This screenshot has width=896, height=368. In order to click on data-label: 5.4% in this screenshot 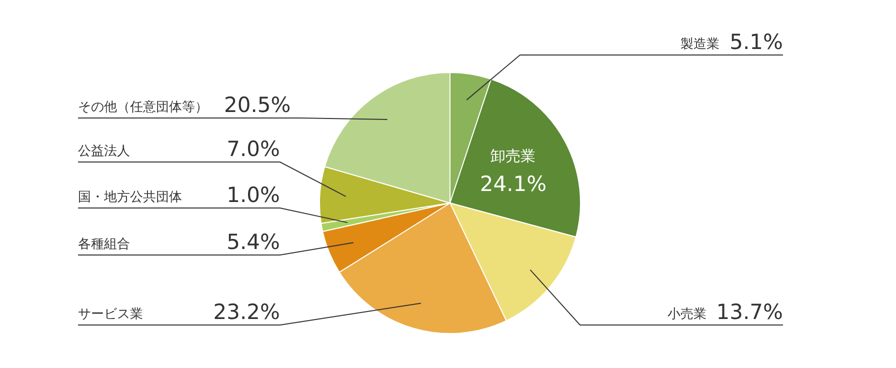, I will do `click(253, 242)`.